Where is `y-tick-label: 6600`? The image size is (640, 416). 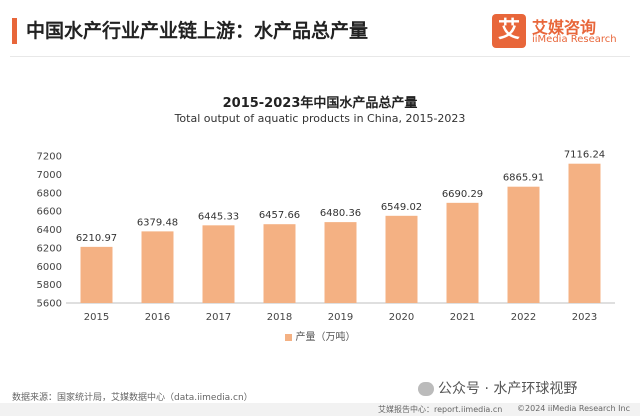
y-tick-label: 6600 is located at coordinates (49, 212).